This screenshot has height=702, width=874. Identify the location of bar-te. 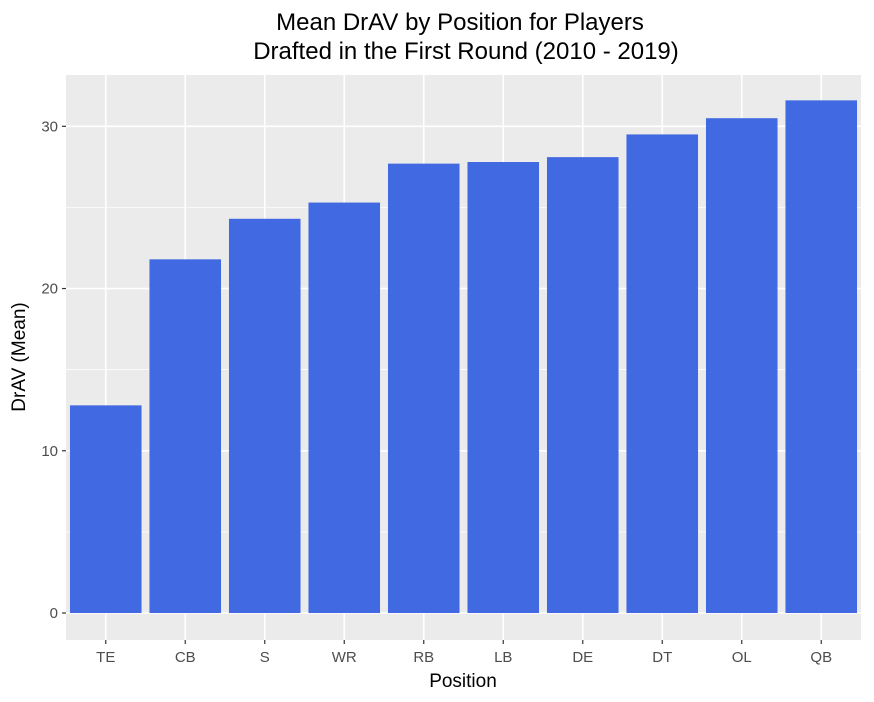
(105, 509).